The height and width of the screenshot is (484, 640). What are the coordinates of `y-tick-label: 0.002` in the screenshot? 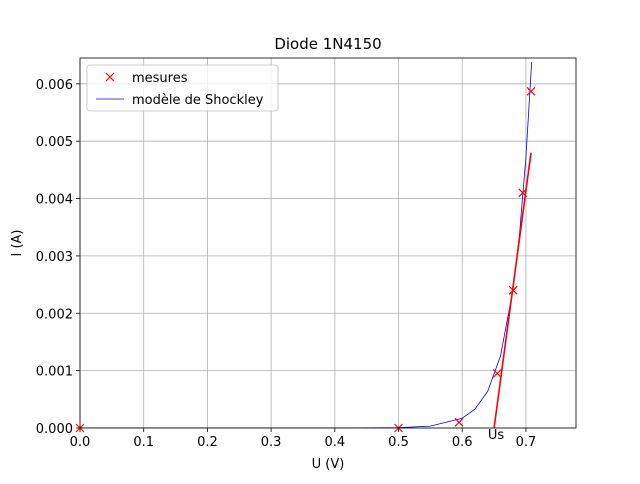 It's located at (54, 314).